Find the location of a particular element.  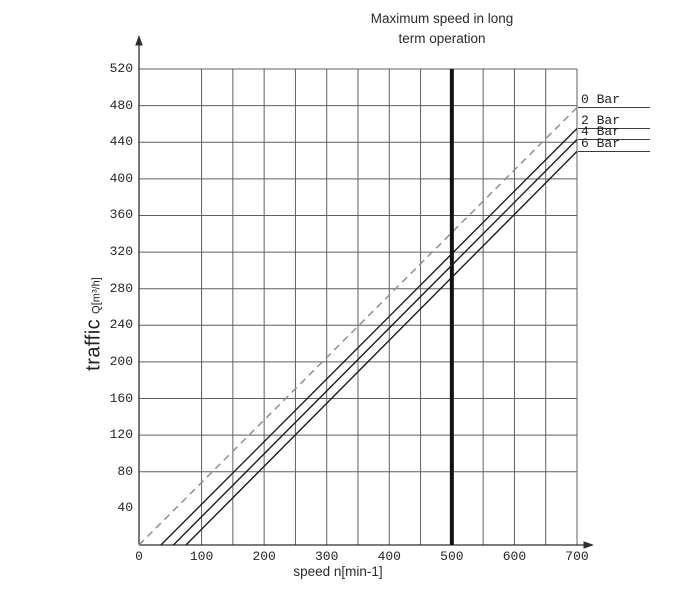

x-tick-label: 400 is located at coordinates (389, 556).